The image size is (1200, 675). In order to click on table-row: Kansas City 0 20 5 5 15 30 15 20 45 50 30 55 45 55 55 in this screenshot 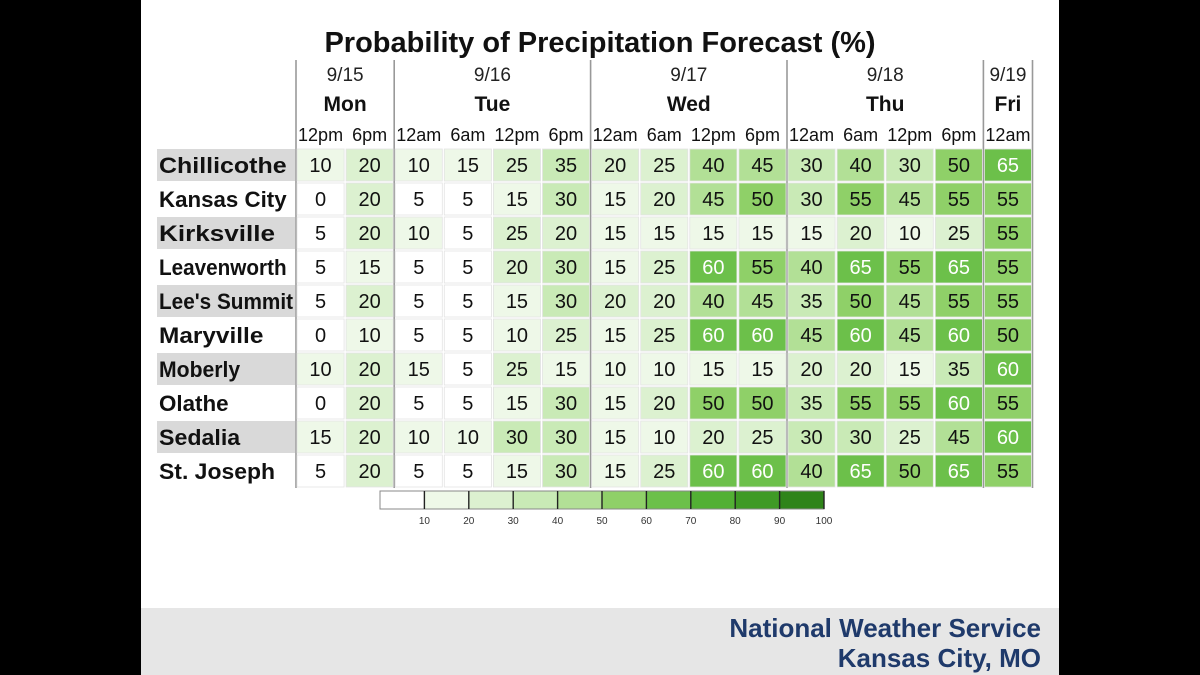, I will do `click(595, 199)`.